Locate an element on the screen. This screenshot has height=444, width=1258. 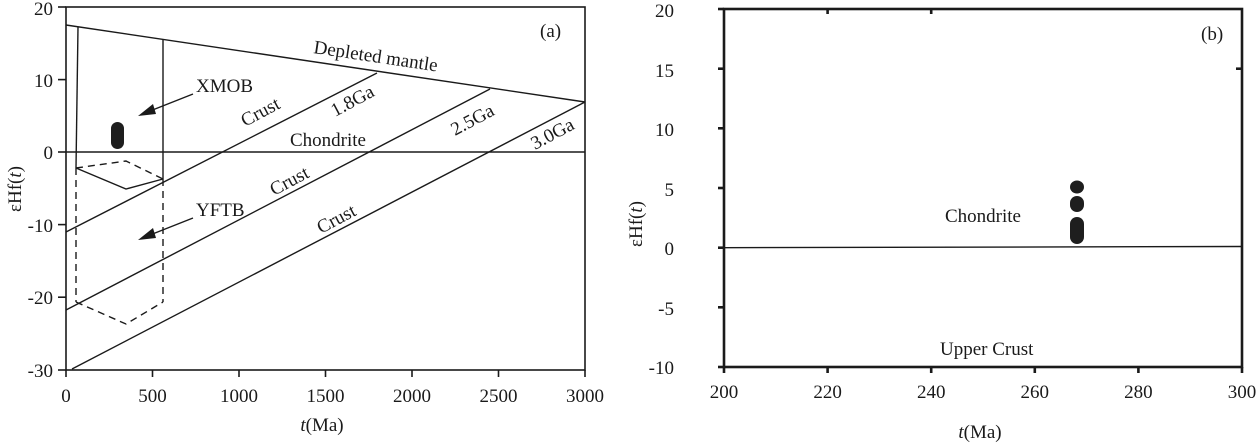
data-point is located at coordinates (1077, 187).